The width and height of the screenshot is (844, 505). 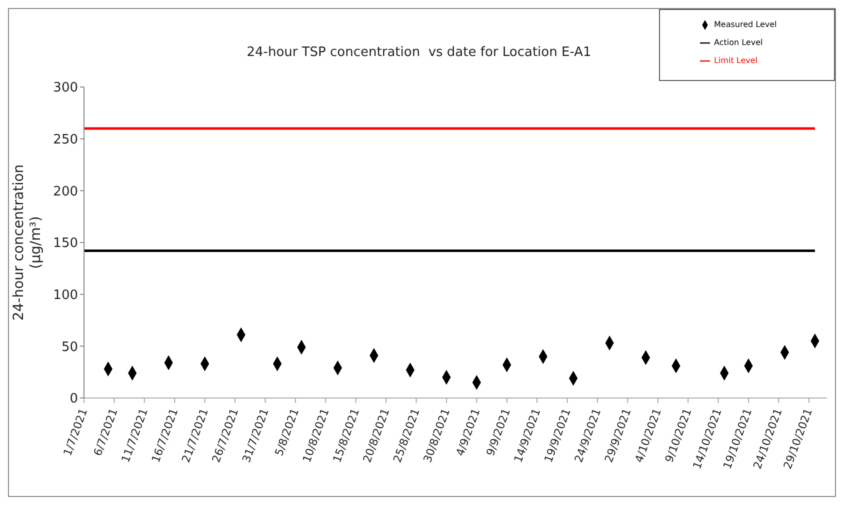 What do you see at coordinates (27, 242) in the screenshot?
I see `y-axis-title: 24-hour concentration (µg/m³)` at bounding box center [27, 242].